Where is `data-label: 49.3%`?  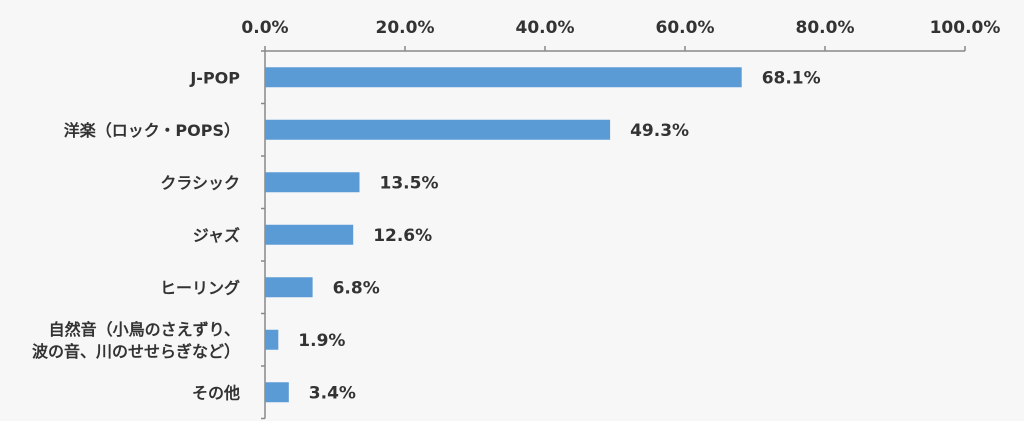 data-label: 49.3% is located at coordinates (659, 131).